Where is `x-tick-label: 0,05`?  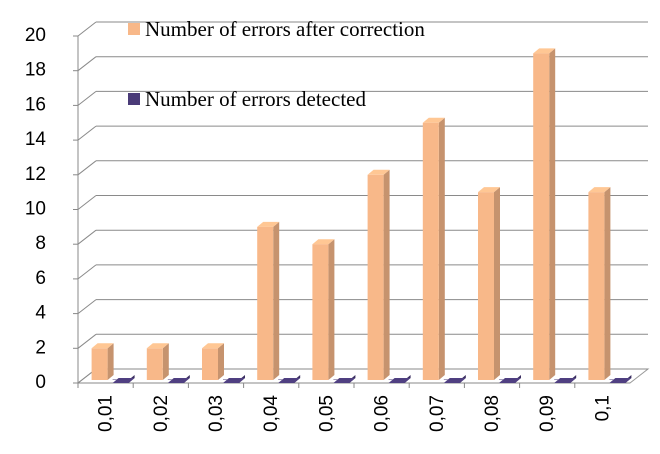 x-tick-label: 0,05 is located at coordinates (326, 413).